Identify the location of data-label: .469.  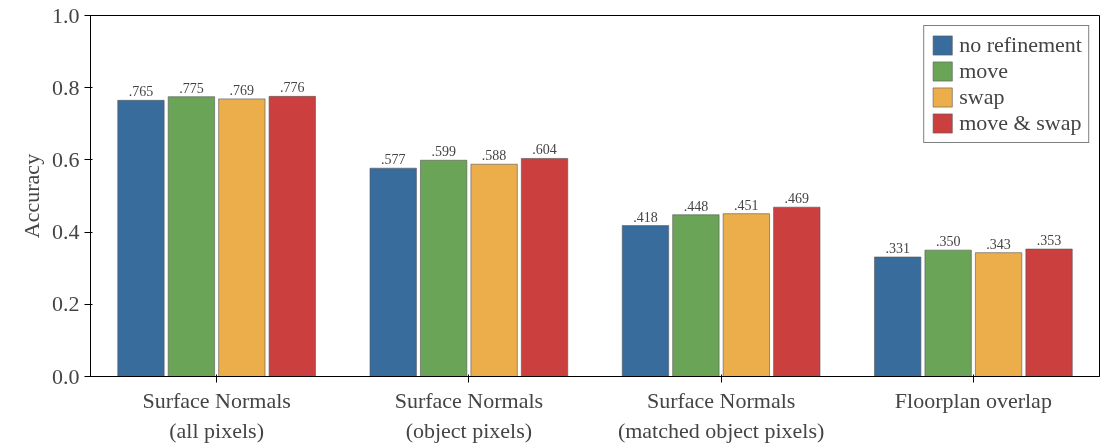
(797, 199).